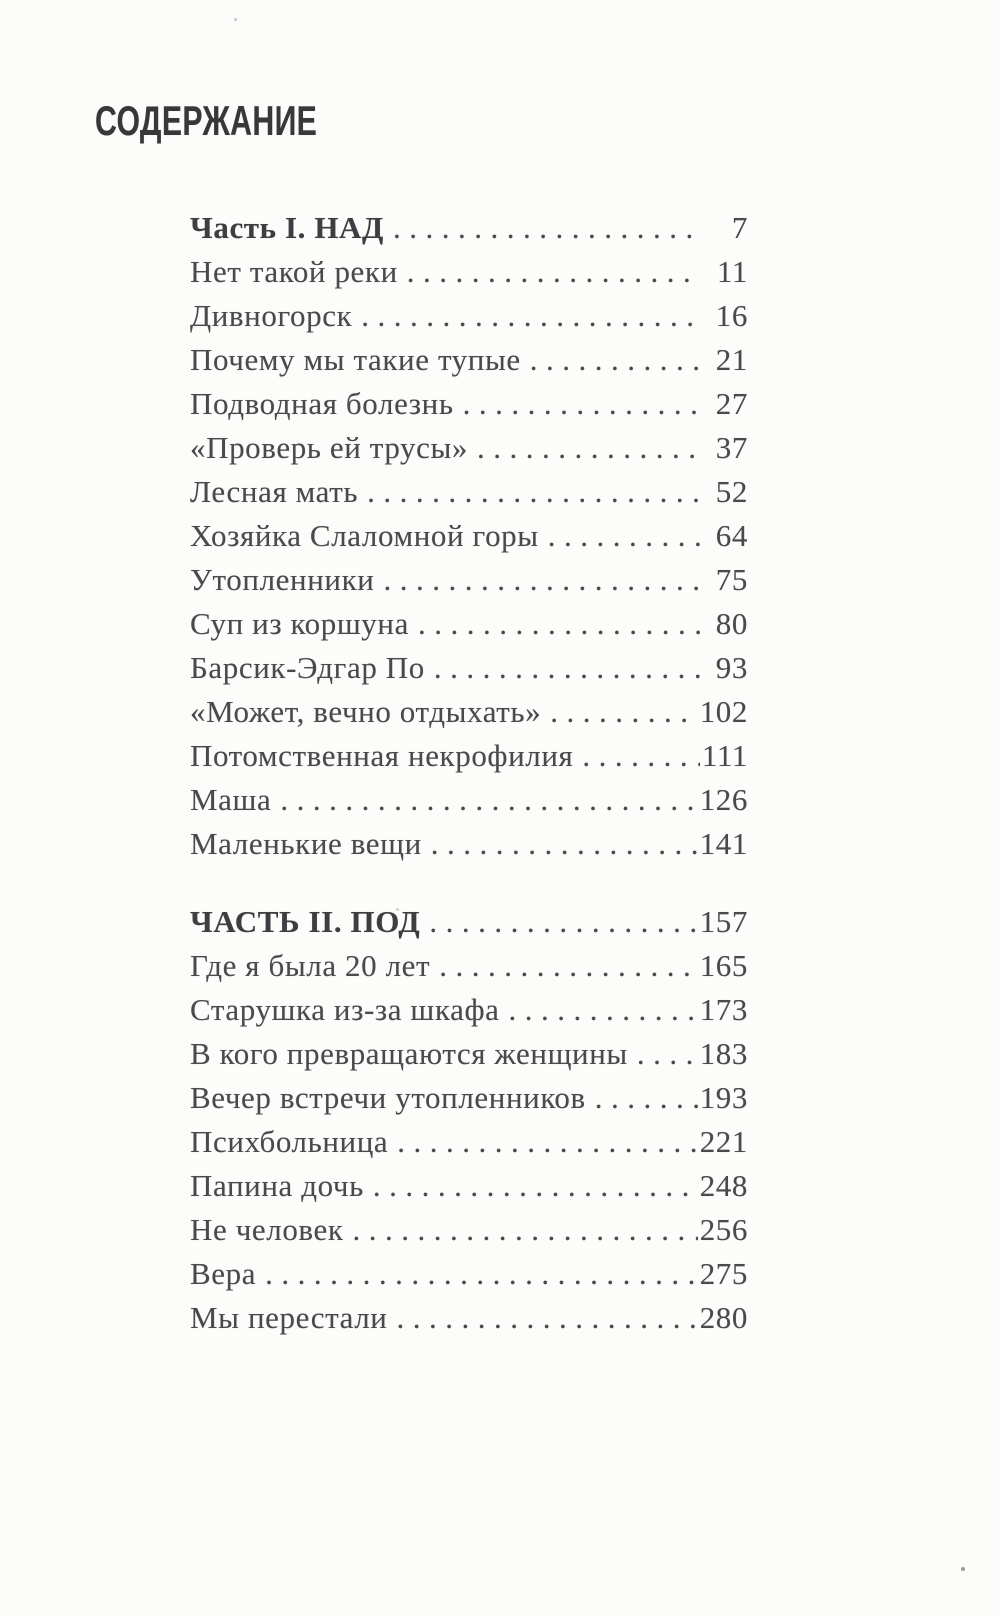 The height and width of the screenshot is (1616, 1000). I want to click on toc-entry-page: 173, so click(723, 1009).